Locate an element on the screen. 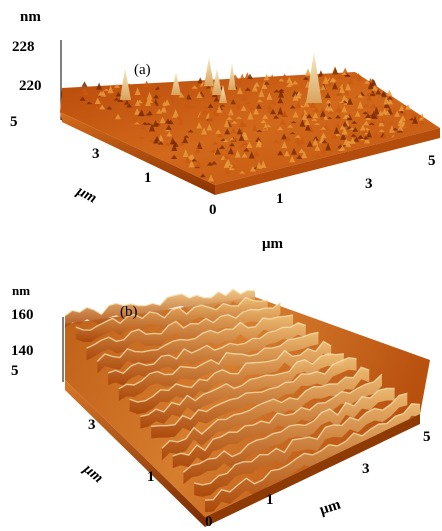  panel-label-b: (b) is located at coordinates (129, 312).